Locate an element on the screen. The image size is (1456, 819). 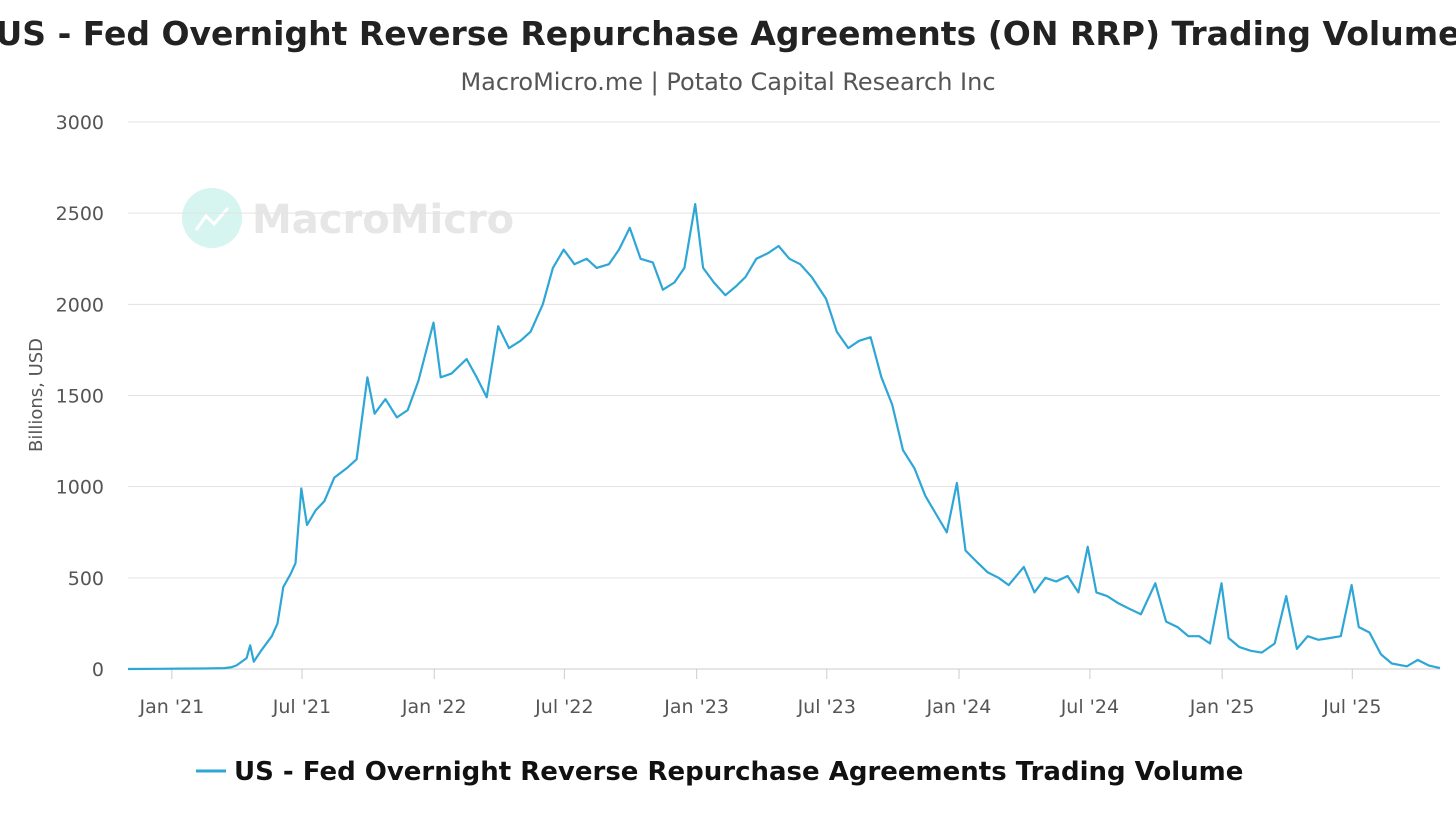
x-tick-label: Jul '25 is located at coordinates (1351, 707).